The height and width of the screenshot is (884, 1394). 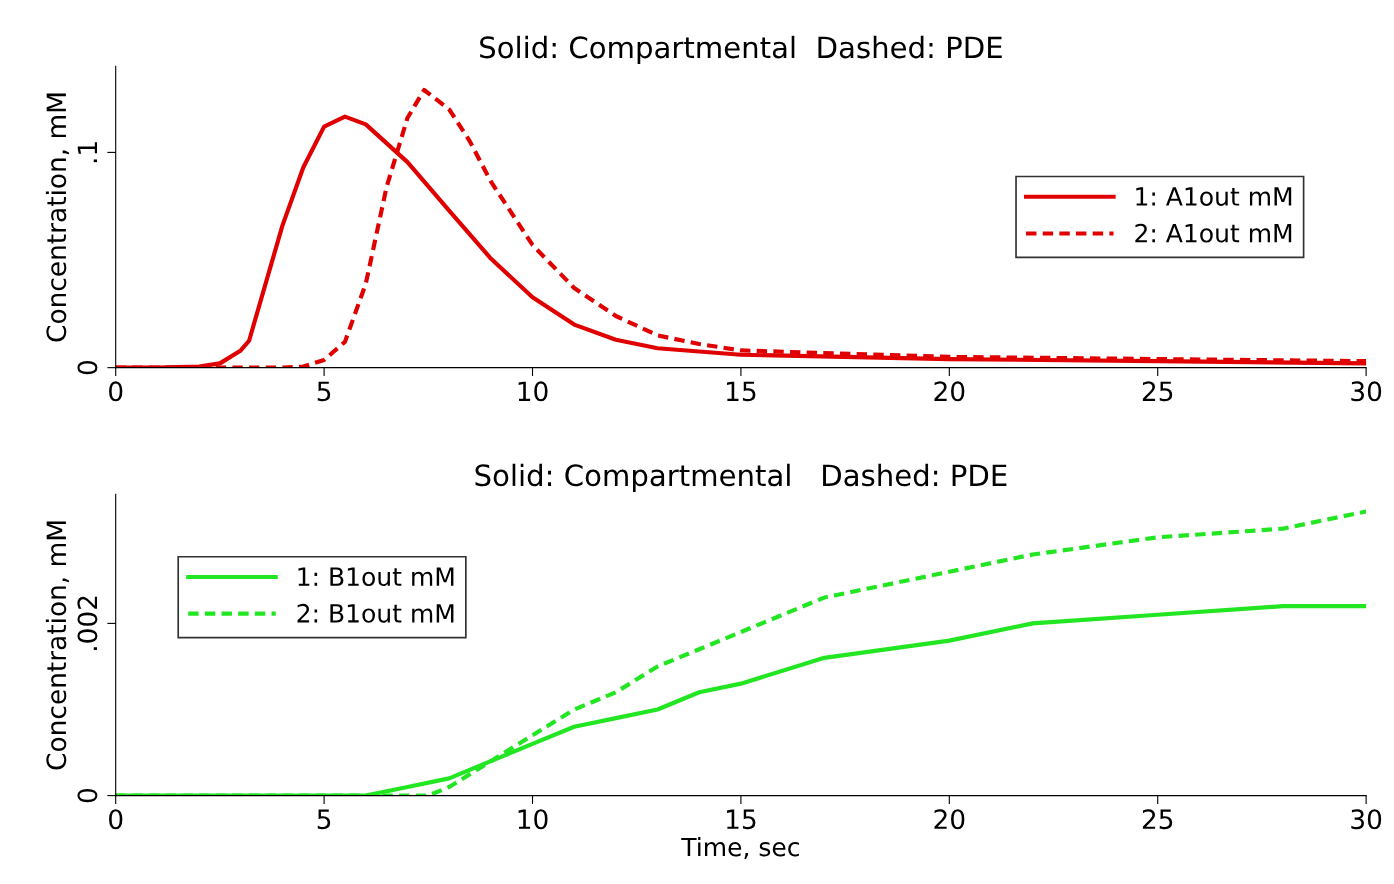 What do you see at coordinates (87, 152) in the screenshot?
I see `y-tick-label: .1` at bounding box center [87, 152].